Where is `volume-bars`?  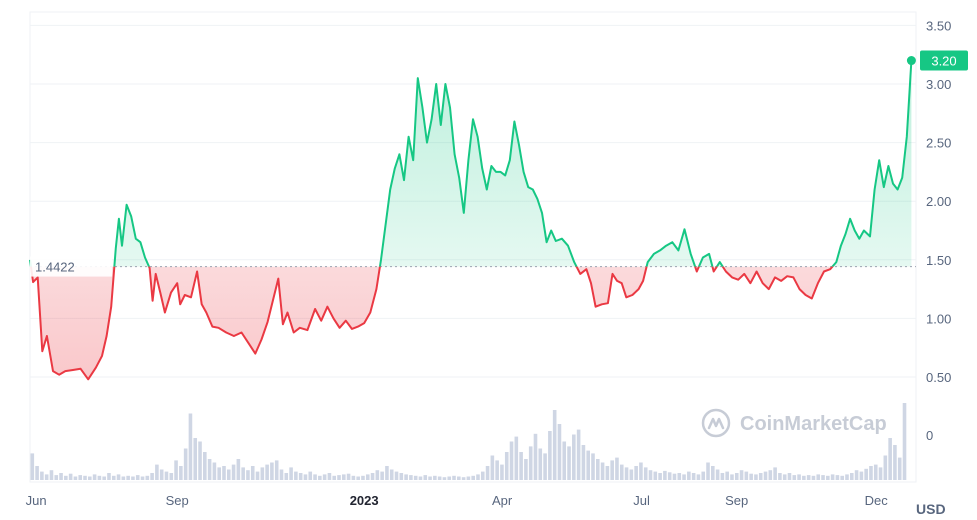 volume-bars is located at coordinates (468, 441).